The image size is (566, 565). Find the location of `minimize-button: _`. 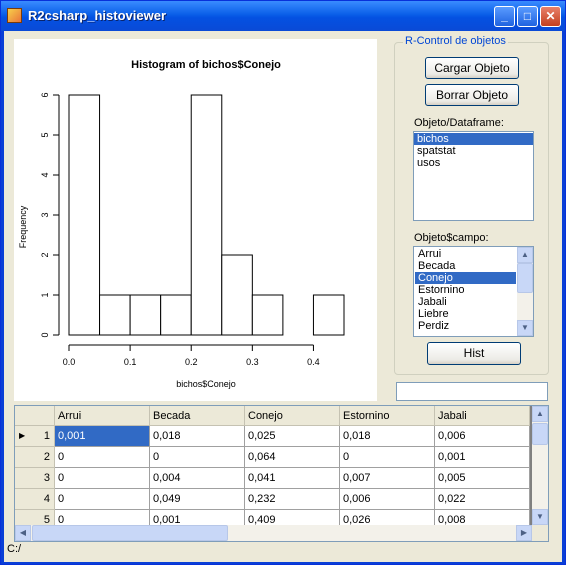

minimize-button: _ is located at coordinates (504, 16).